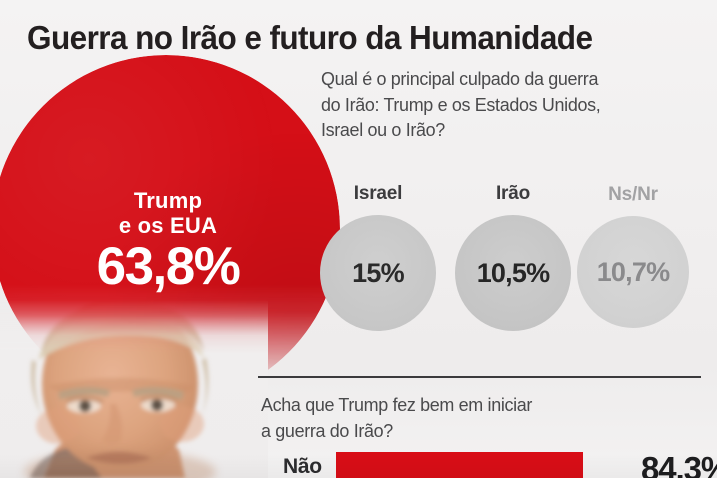 The width and height of the screenshot is (717, 478). What do you see at coordinates (168, 225) in the screenshot?
I see `primary-result-label-line-2: e os EUA` at bounding box center [168, 225].